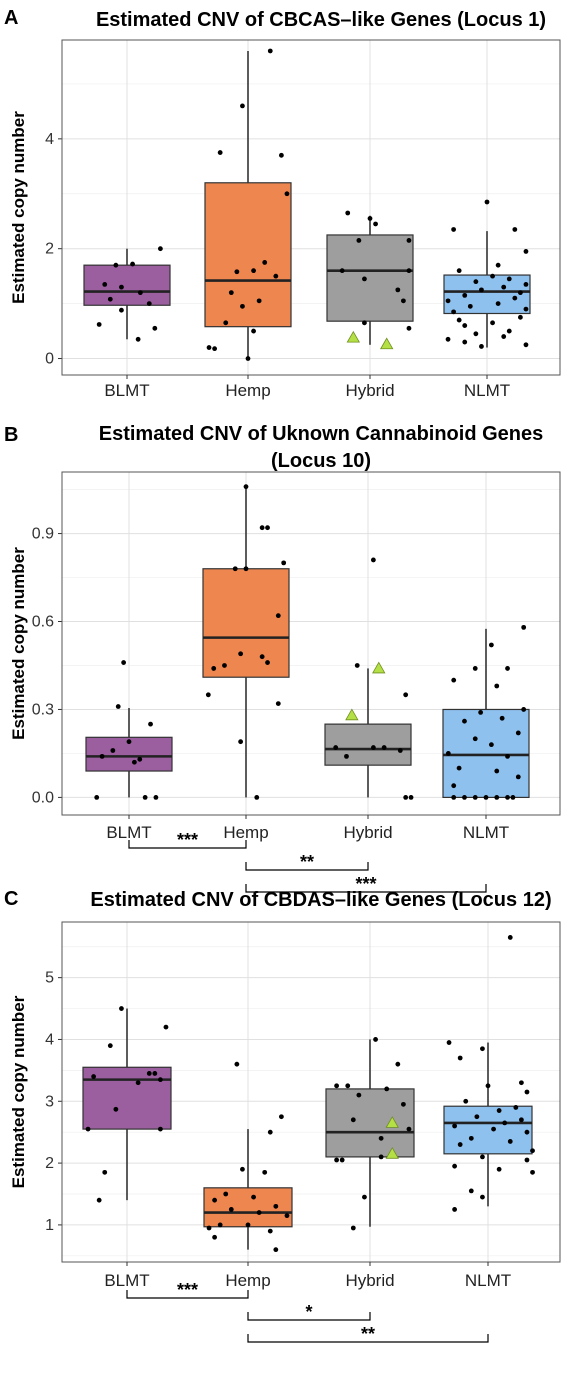 Image resolution: width=570 pixels, height=1385 pixels. I want to click on y-tick-label: 4, so click(49, 139).